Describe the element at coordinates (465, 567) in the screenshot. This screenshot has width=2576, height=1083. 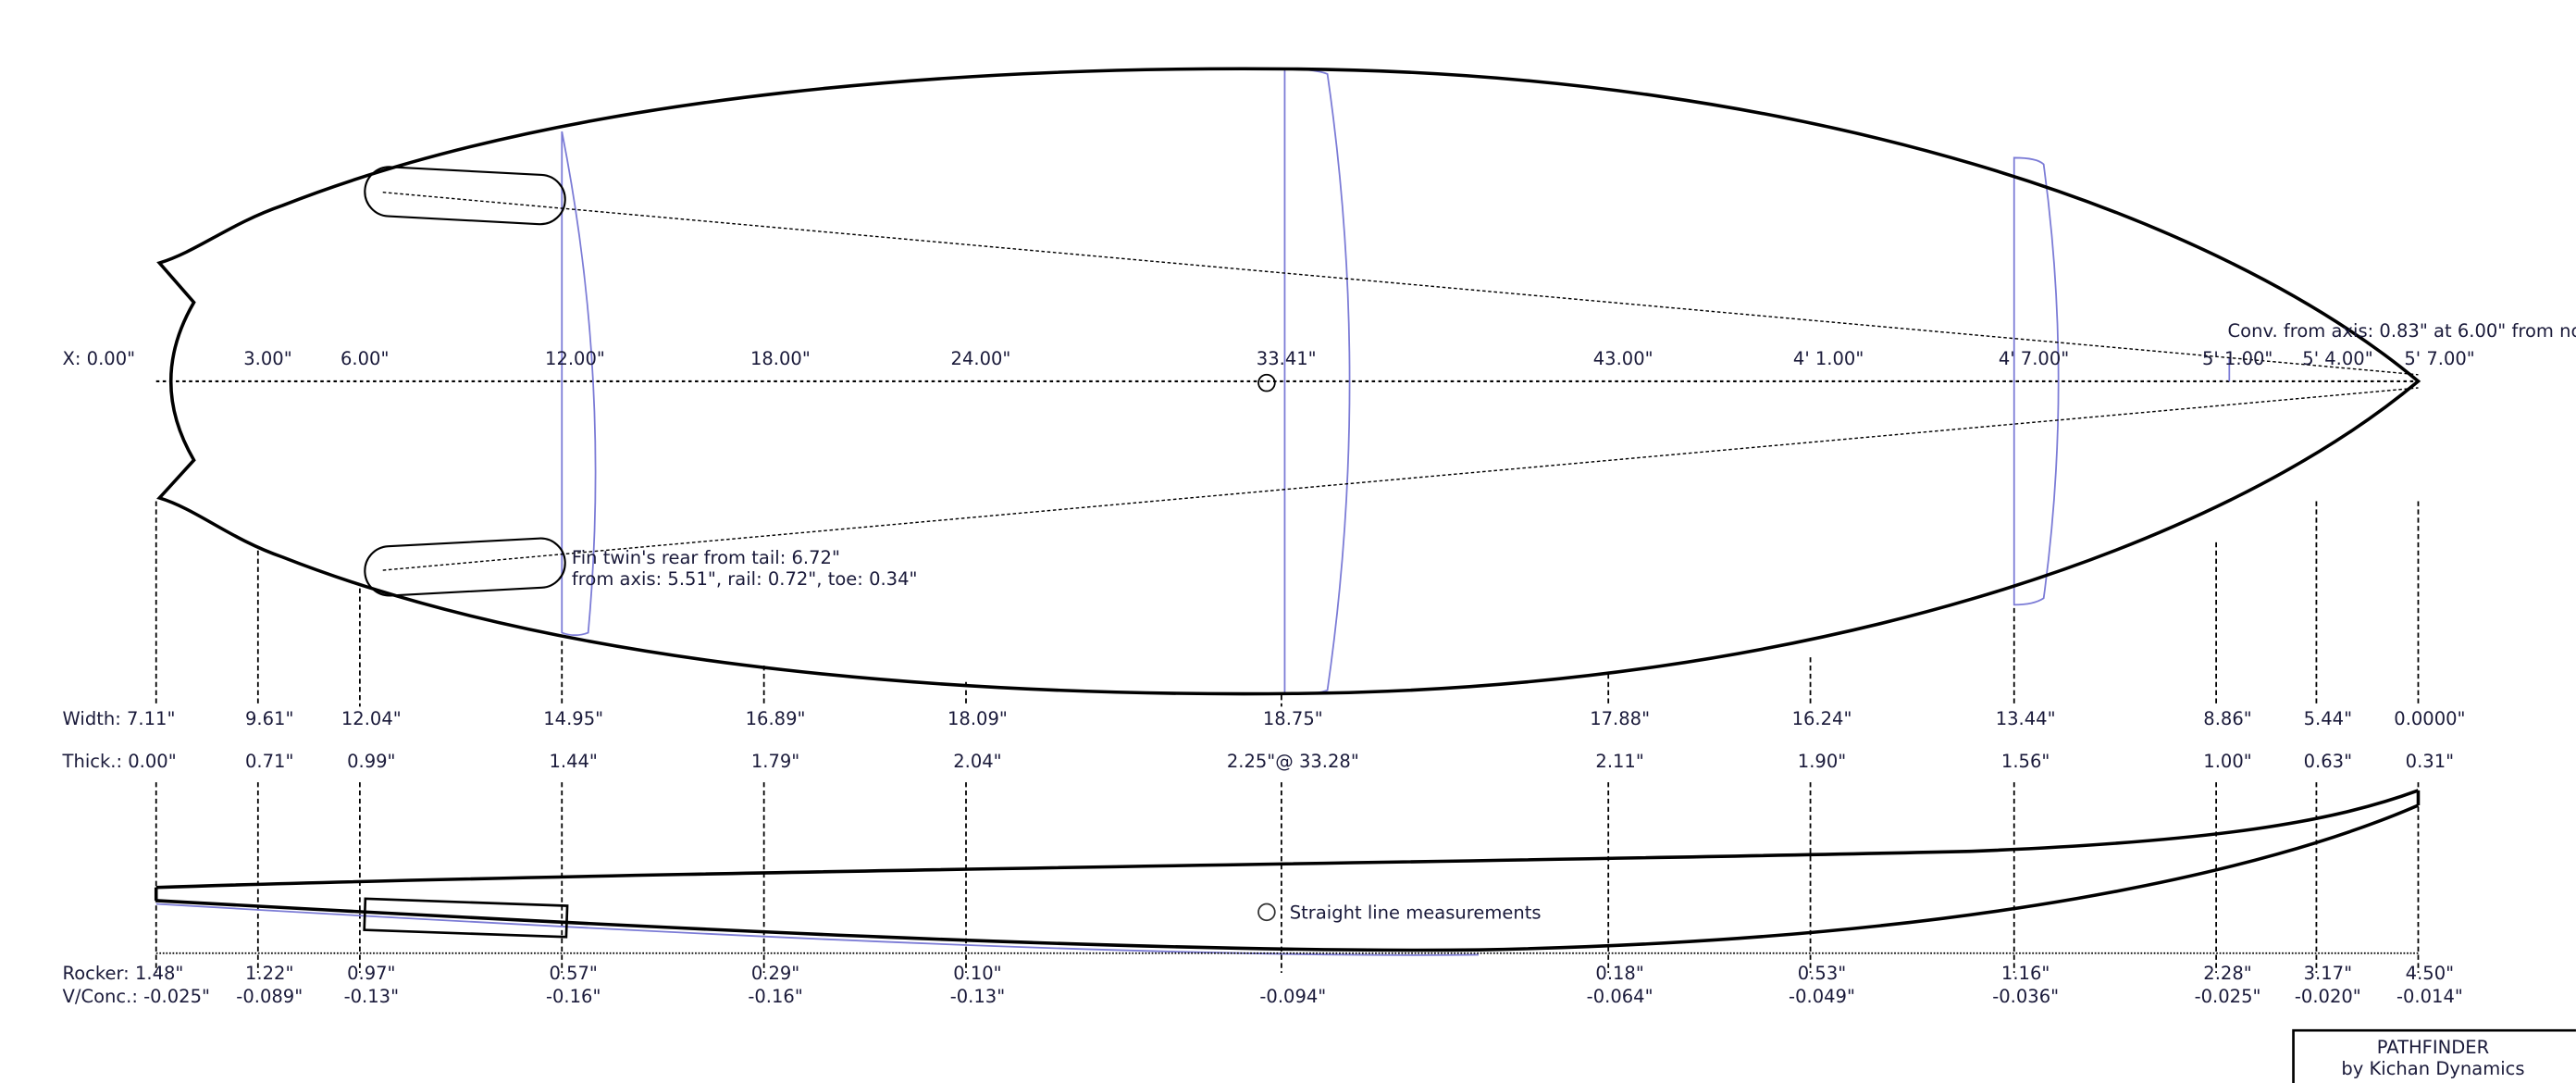
I see `fin-bottom` at that location.